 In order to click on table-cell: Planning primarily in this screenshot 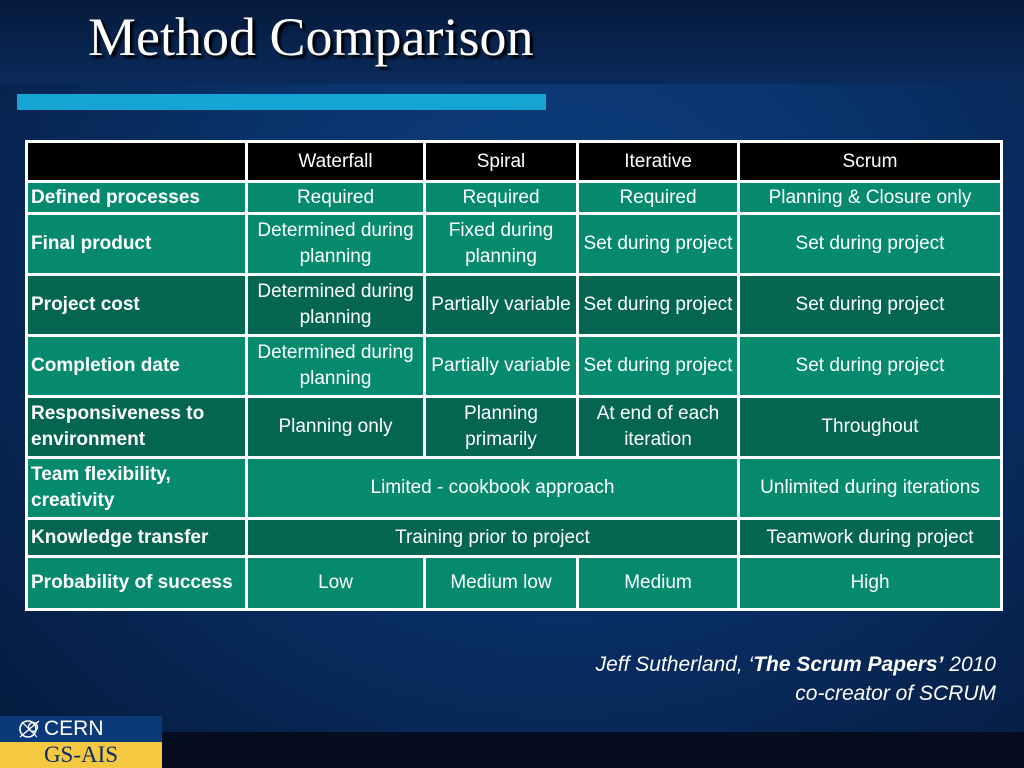, I will do `click(501, 427)`.